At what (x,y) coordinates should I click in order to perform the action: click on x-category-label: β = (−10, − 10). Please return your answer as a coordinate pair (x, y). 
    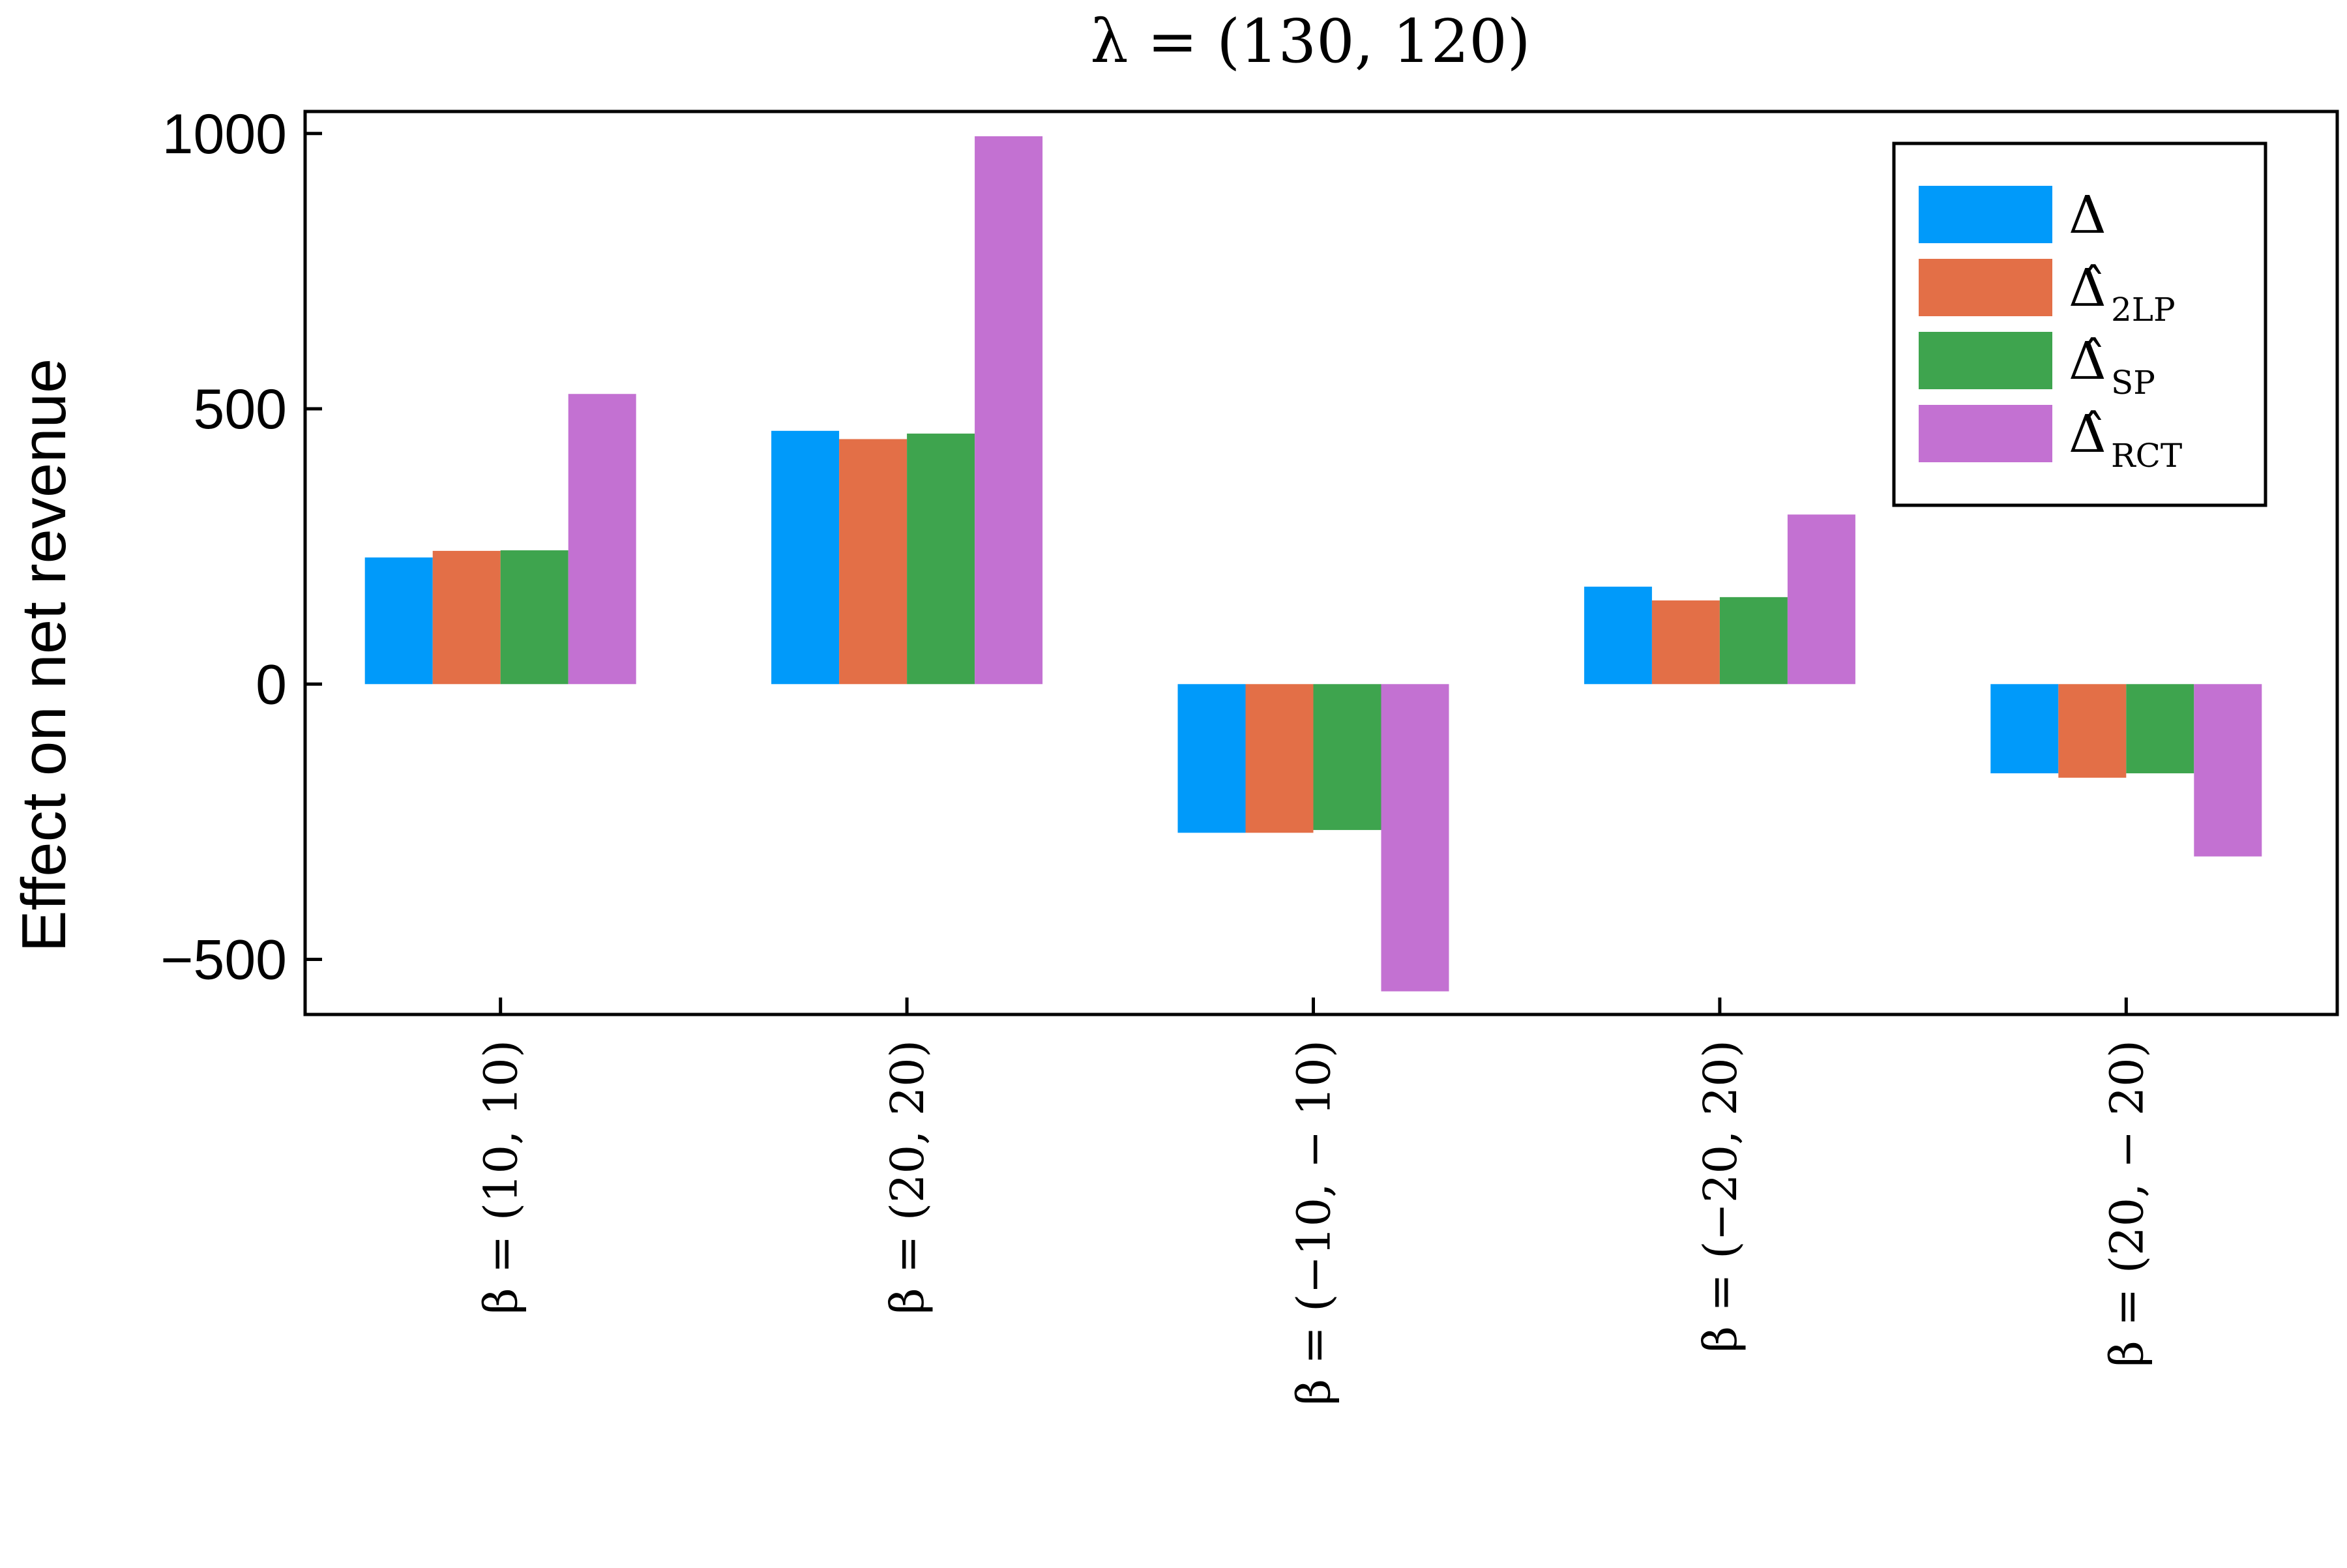
    Looking at the image, I should click on (1314, 1223).